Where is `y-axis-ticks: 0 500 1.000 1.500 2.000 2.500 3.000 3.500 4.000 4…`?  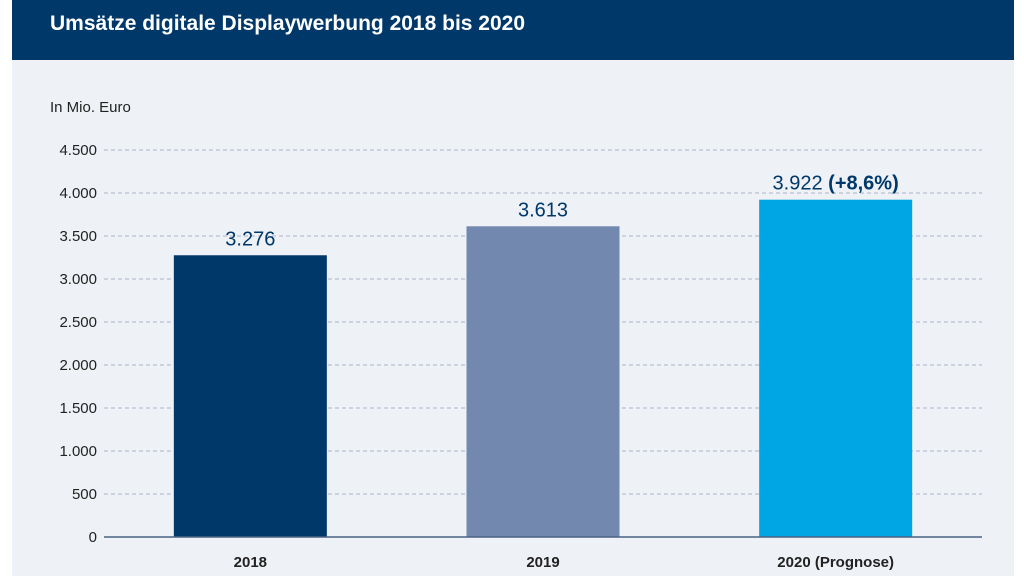 y-axis-ticks: 0 500 1.000 1.500 2.000 2.500 3.000 3.500 4.000 4… is located at coordinates (78, 344).